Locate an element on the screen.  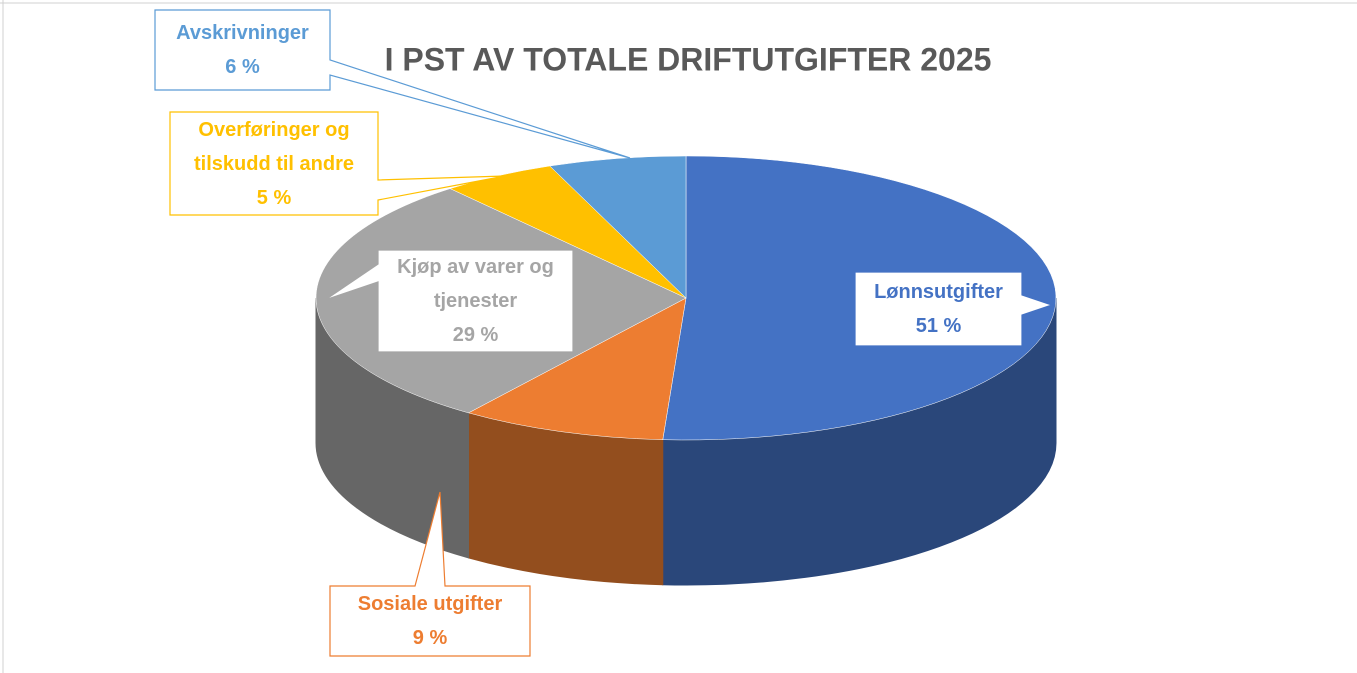
category-label: Overføringer og tilskudd til andre is located at coordinates (274, 146).